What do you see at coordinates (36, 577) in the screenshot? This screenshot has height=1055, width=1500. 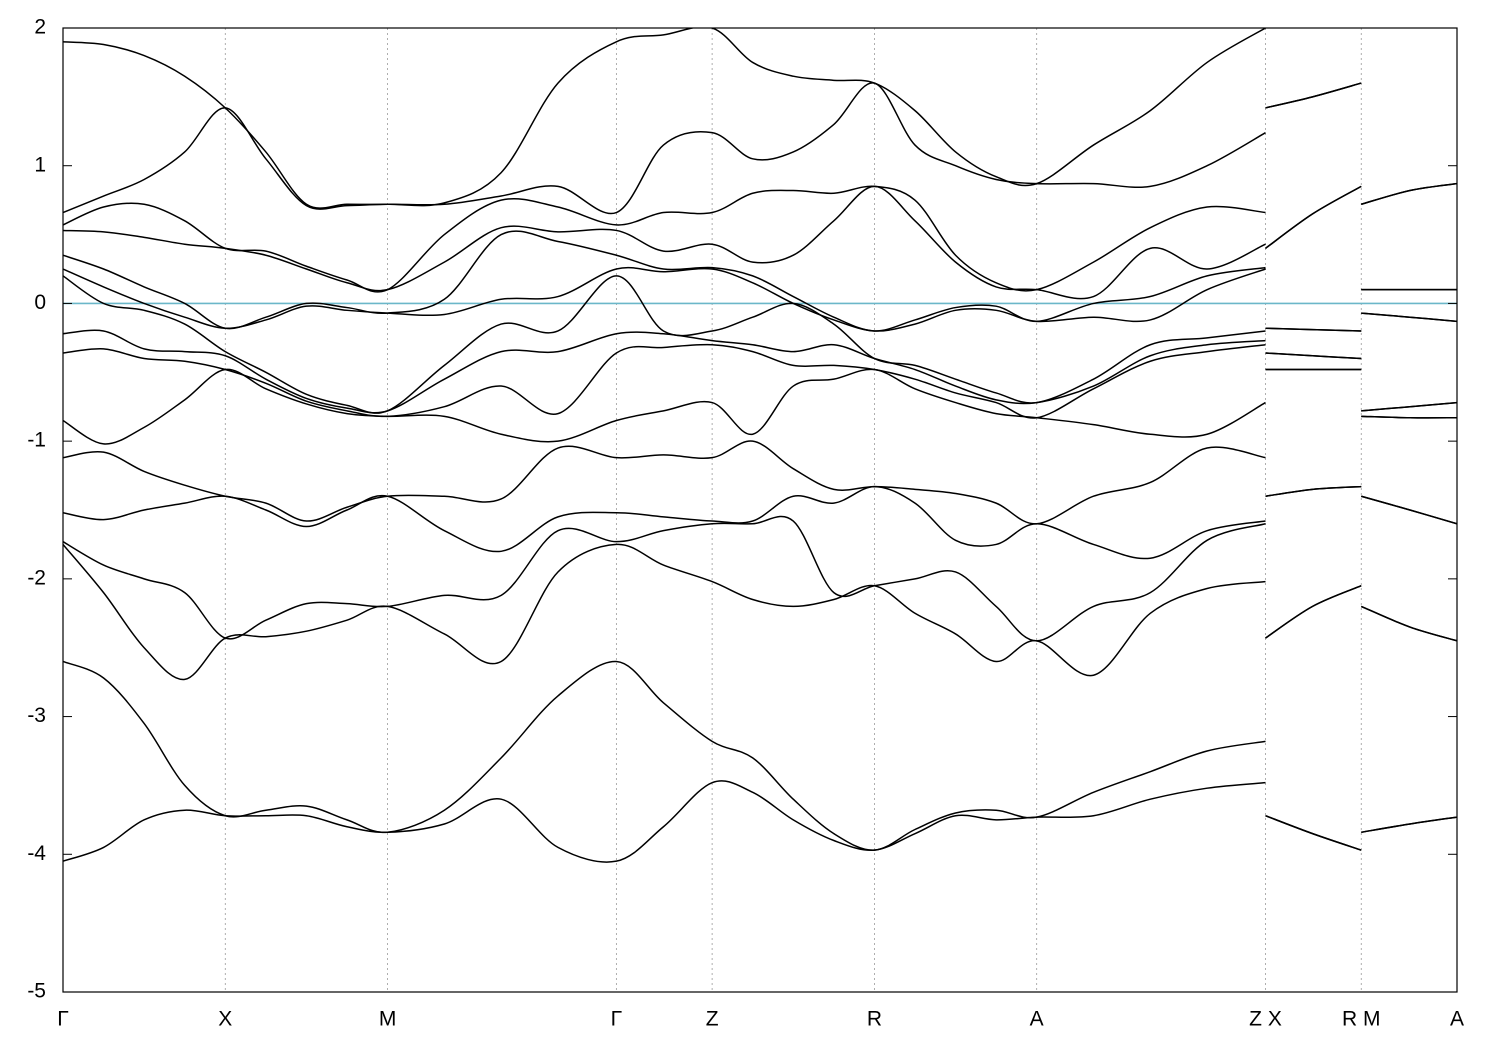 I see `y-tick-label: -2` at bounding box center [36, 577].